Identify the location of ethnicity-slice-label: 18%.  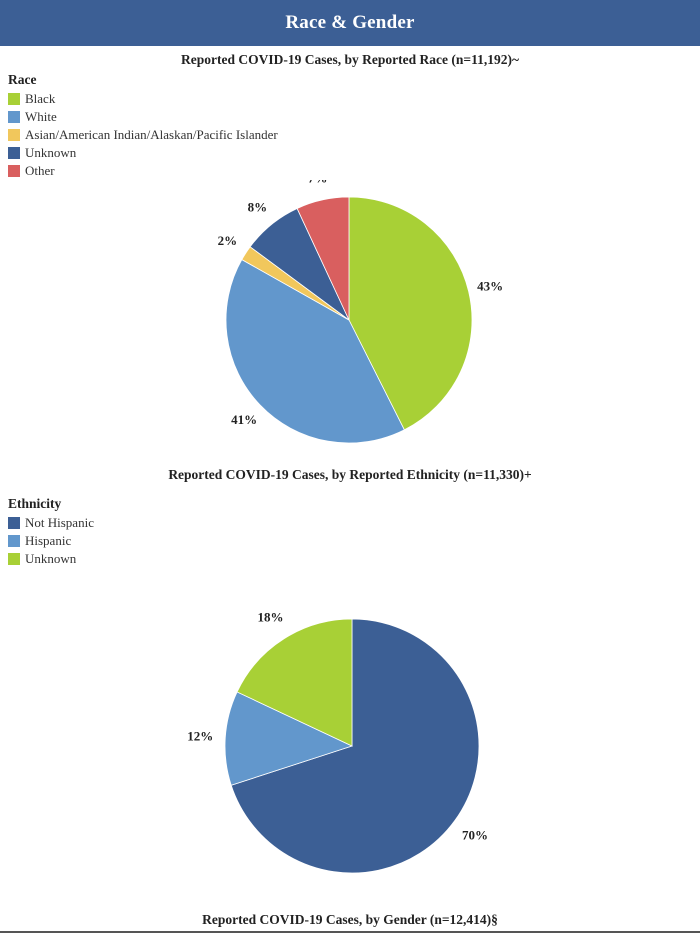
(271, 617).